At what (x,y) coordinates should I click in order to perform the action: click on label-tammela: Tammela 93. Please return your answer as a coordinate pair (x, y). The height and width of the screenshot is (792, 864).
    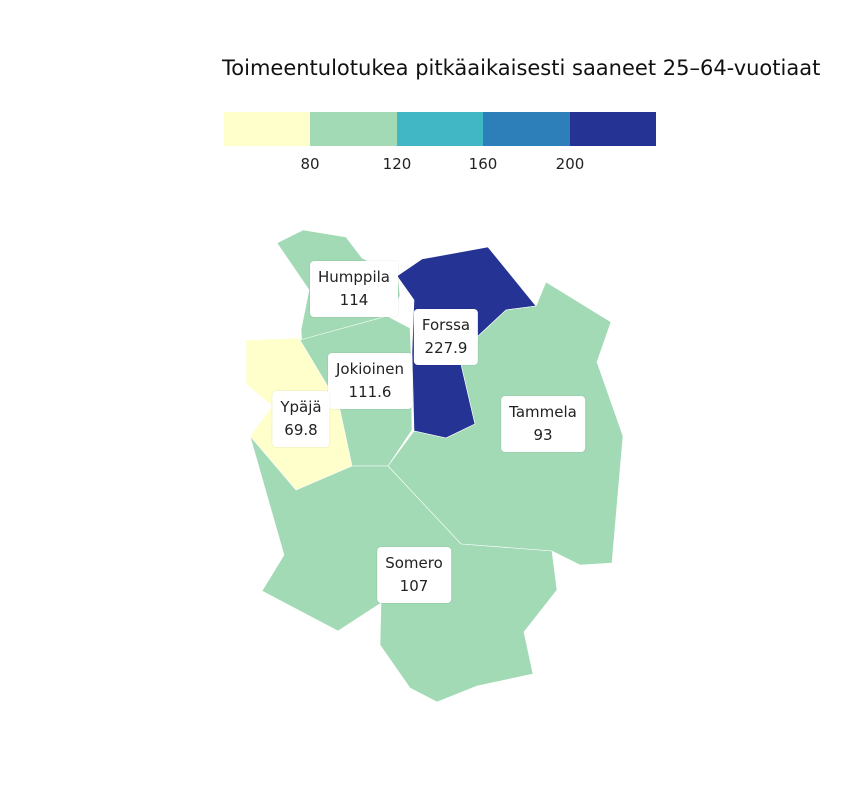
    Looking at the image, I should click on (543, 424).